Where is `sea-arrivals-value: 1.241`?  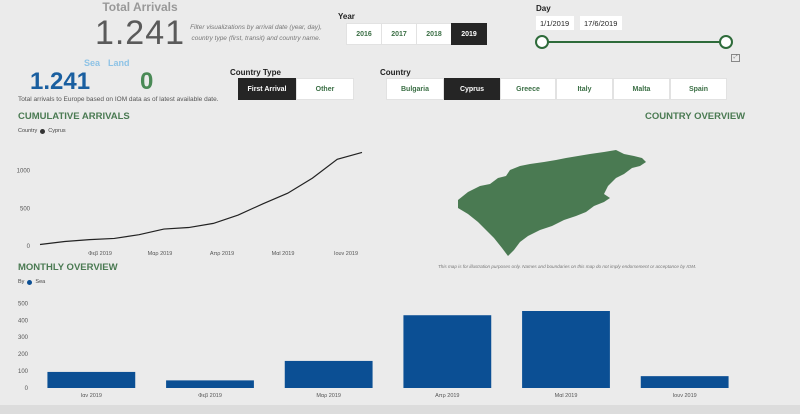 sea-arrivals-value: 1.241 is located at coordinates (60, 81).